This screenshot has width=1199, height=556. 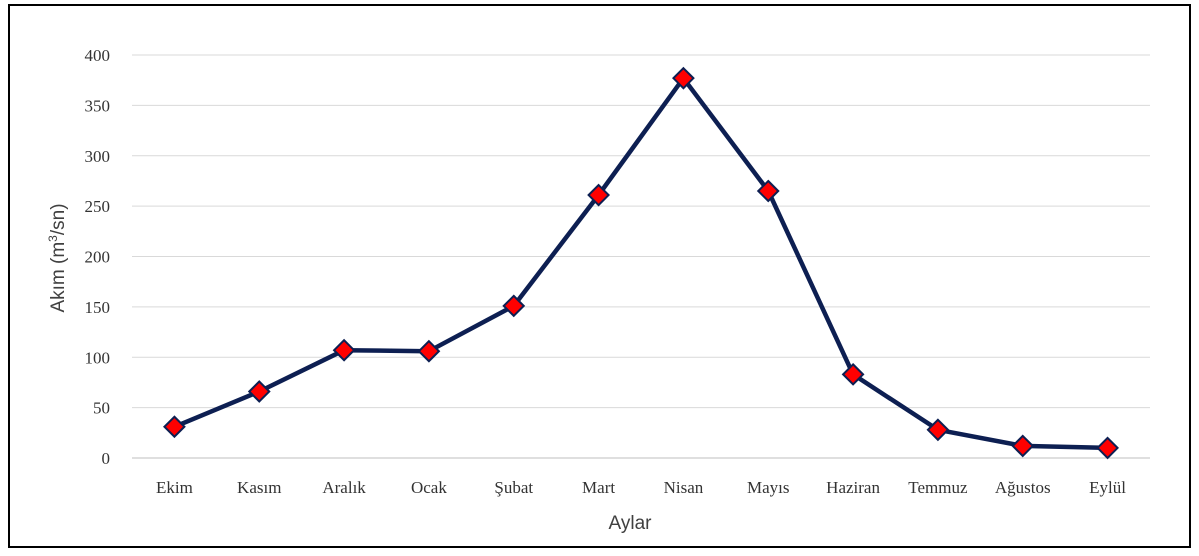 I want to click on x-tick-label: Aralık, so click(x=344, y=487).